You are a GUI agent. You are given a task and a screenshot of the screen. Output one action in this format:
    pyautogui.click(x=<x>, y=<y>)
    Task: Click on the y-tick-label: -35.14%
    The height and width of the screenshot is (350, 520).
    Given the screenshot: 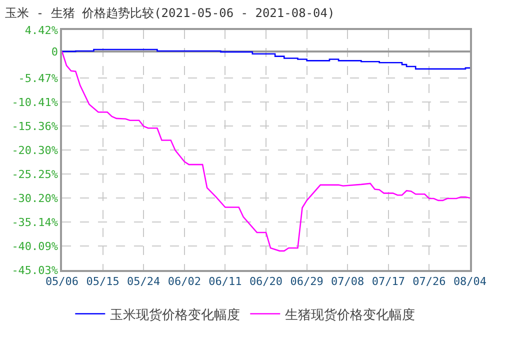 What is the action you would take?
    pyautogui.click(x=35, y=222)
    